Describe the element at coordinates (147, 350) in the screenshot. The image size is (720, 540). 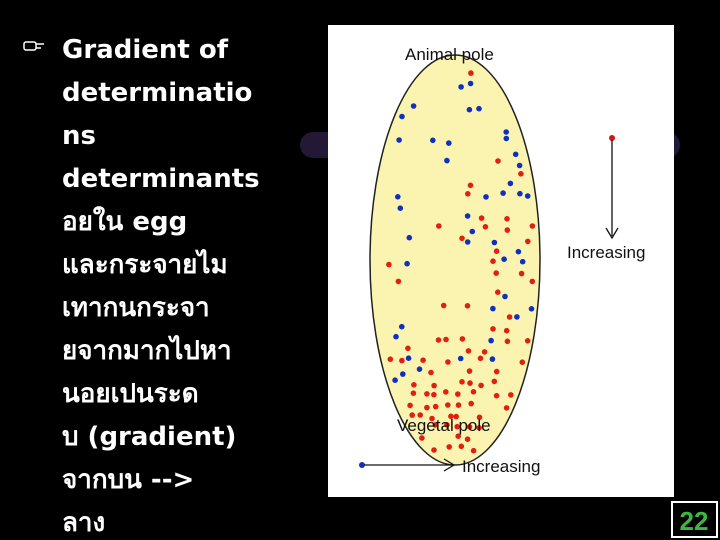
I see `body-line: ยจากมากไปหา` at that location.